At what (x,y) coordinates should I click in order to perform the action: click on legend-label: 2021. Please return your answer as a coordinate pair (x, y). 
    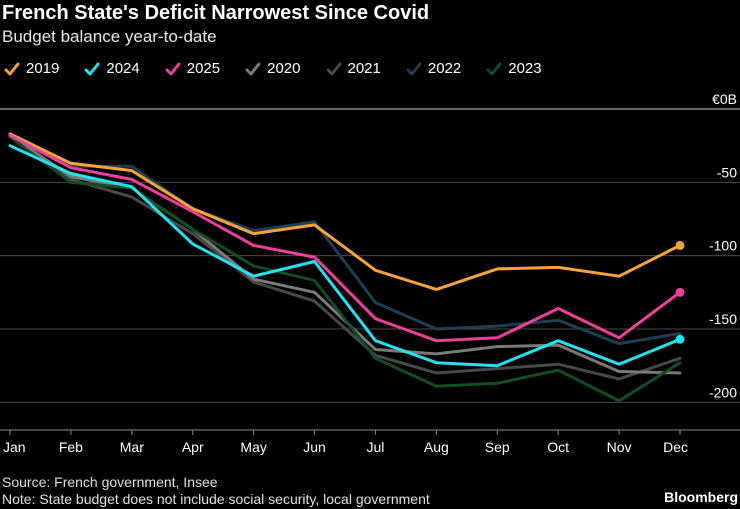
    Looking at the image, I should click on (364, 68).